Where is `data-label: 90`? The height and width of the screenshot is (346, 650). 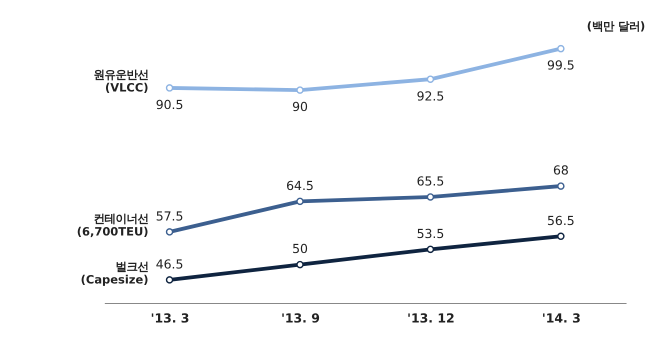 data-label: 90 is located at coordinates (300, 106).